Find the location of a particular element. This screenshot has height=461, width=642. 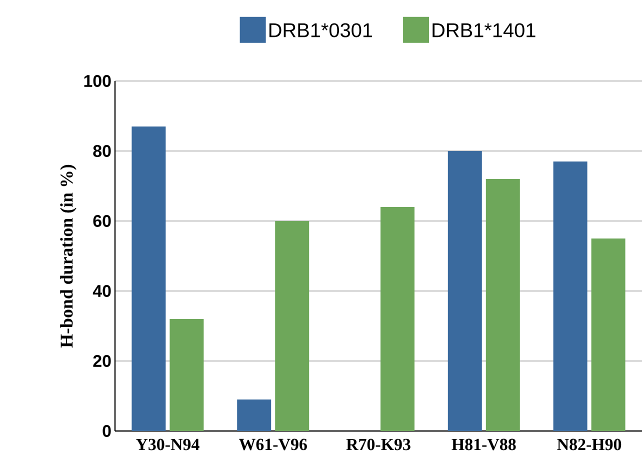

x-tick-label: W61-V96 is located at coordinates (272, 444).